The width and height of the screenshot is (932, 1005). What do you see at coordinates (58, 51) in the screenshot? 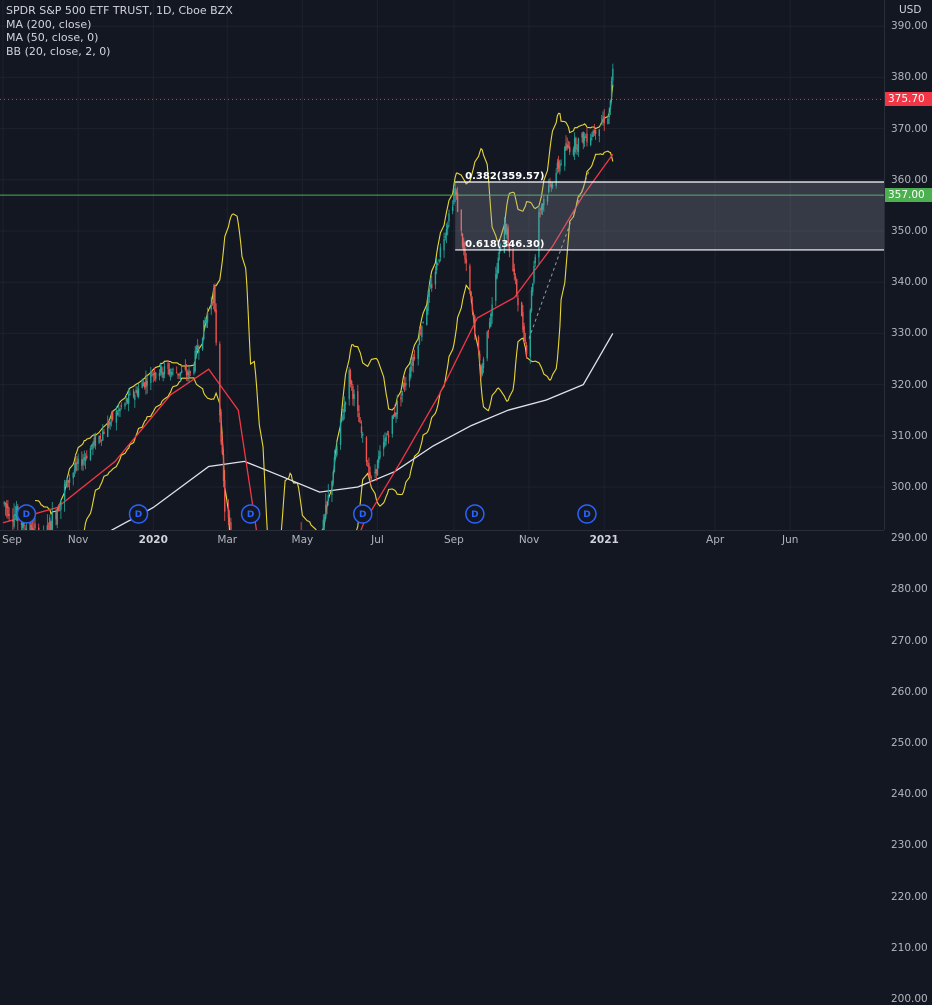
I see `legend-bb: BB (20, close, 2, 0)` at bounding box center [58, 51].